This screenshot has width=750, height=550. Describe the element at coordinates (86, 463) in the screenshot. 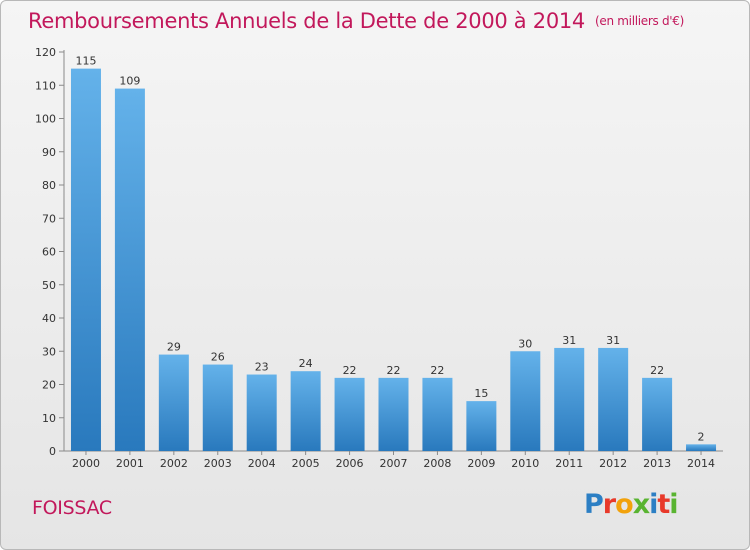

I see `x-tick-label: 2000` at that location.